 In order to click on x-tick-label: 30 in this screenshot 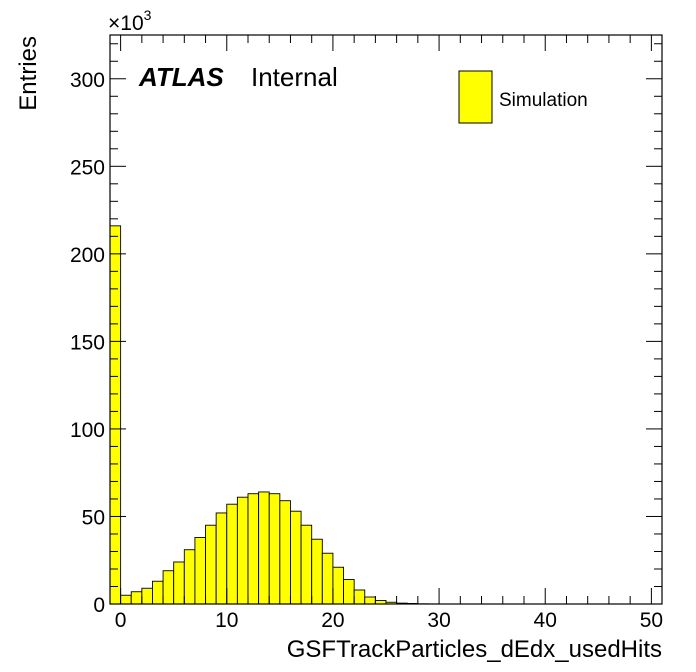, I will do `click(438, 620)`.